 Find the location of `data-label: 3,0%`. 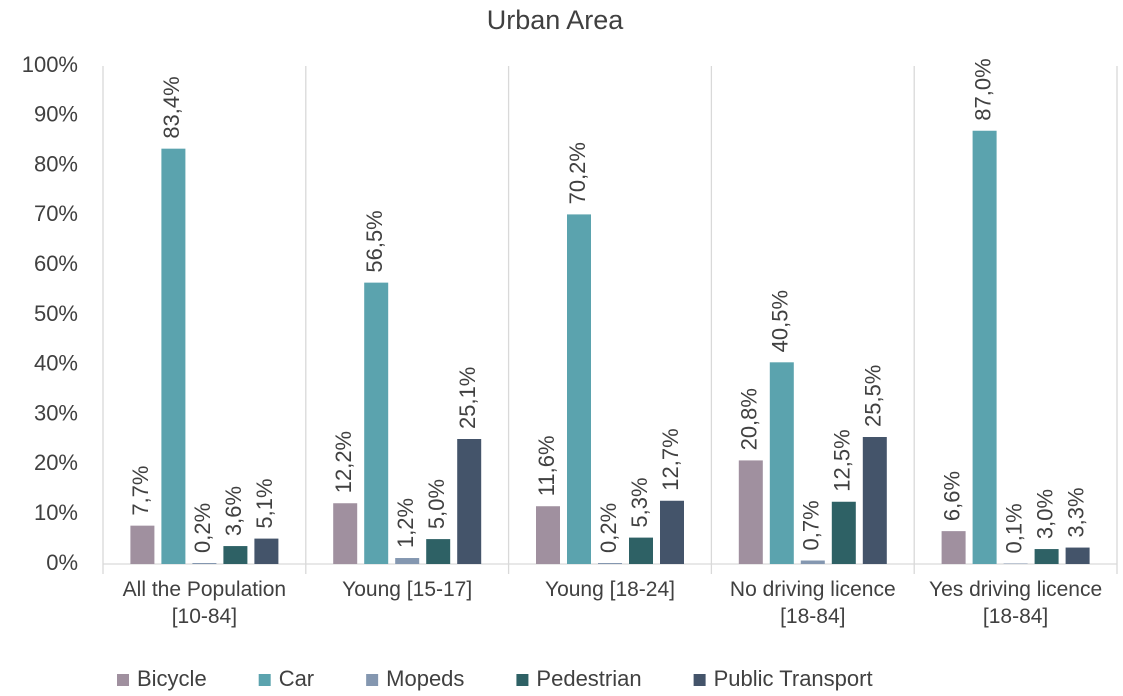

data-label: 3,0% is located at coordinates (1044, 514).